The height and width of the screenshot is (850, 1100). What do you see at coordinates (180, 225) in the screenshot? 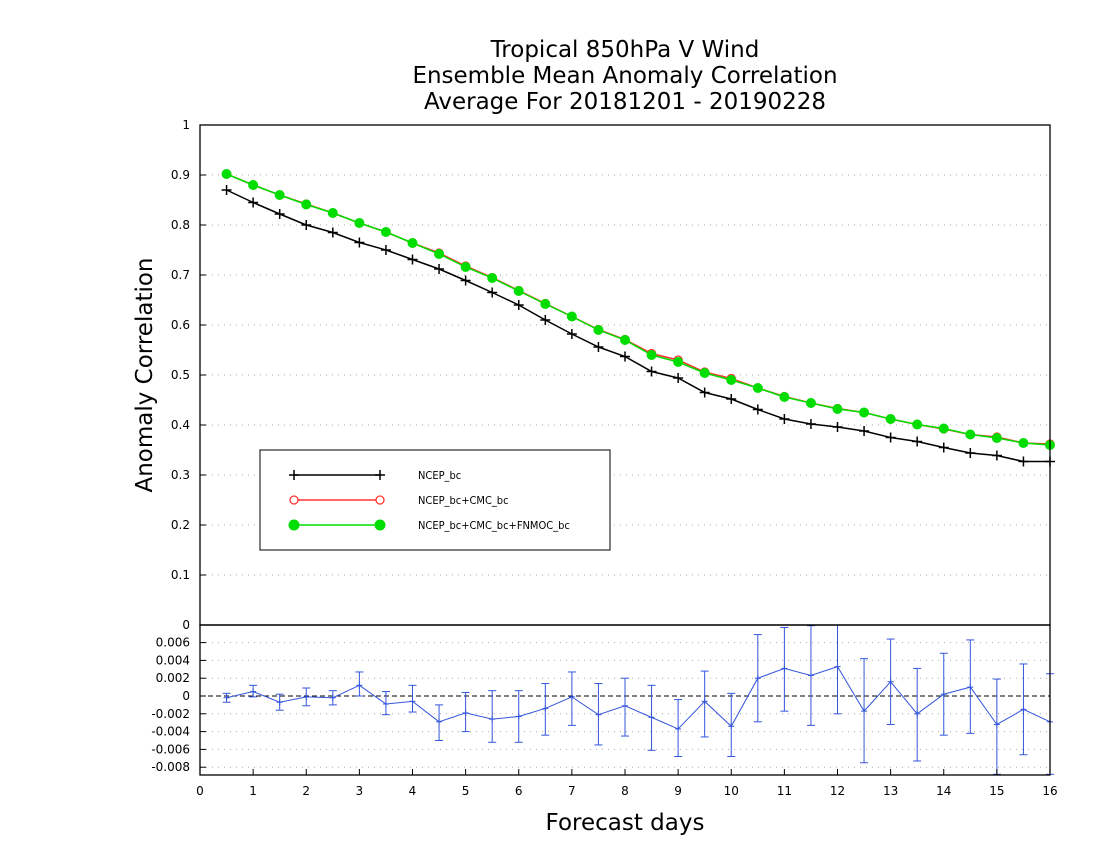
I see `y-tick-label: 0.8` at bounding box center [180, 225].